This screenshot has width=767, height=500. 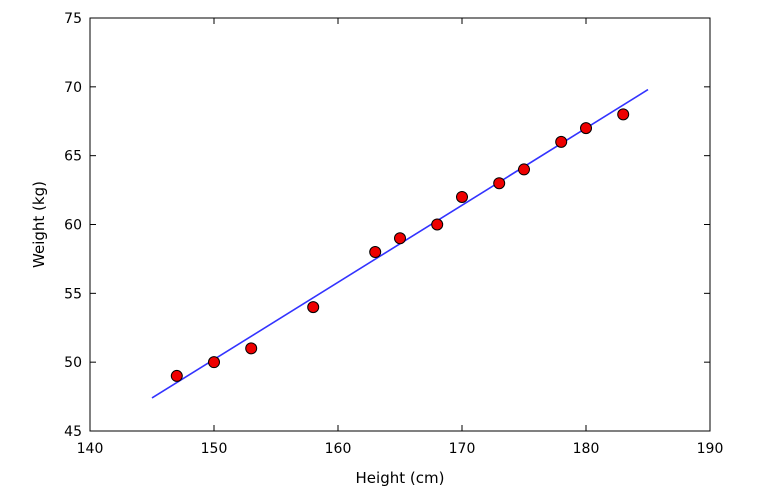 I want to click on y-tick-label: 65, so click(x=73, y=157).